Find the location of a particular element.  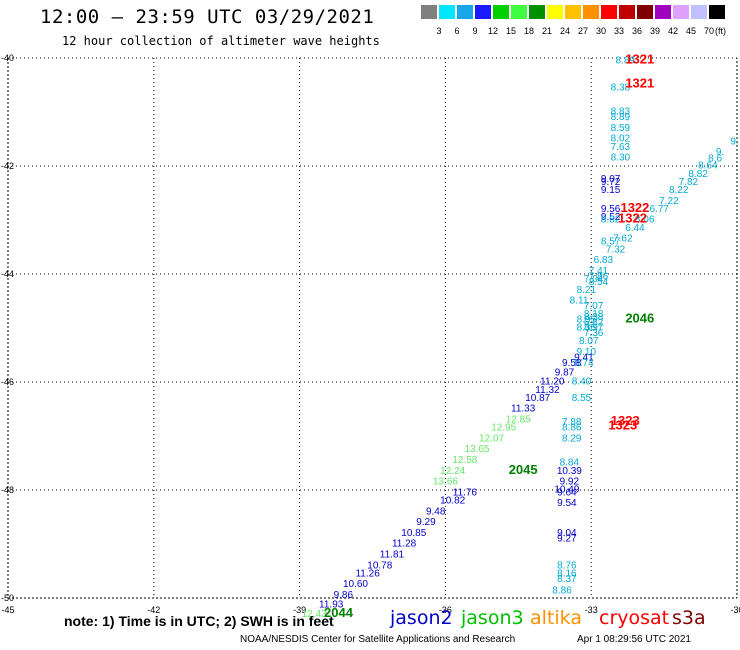

satellite-legend-cryosat: cryosat is located at coordinates (634, 618).